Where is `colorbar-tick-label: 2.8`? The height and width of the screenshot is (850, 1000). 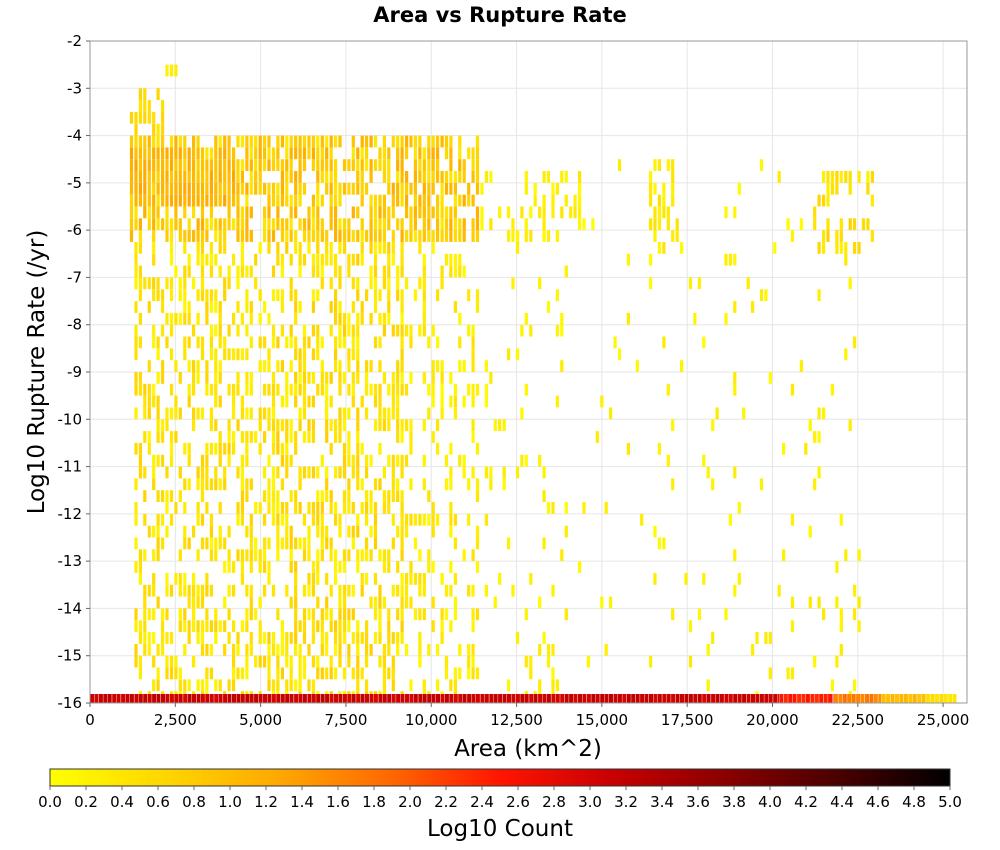
colorbar-tick-label: 2.8 is located at coordinates (554, 802).